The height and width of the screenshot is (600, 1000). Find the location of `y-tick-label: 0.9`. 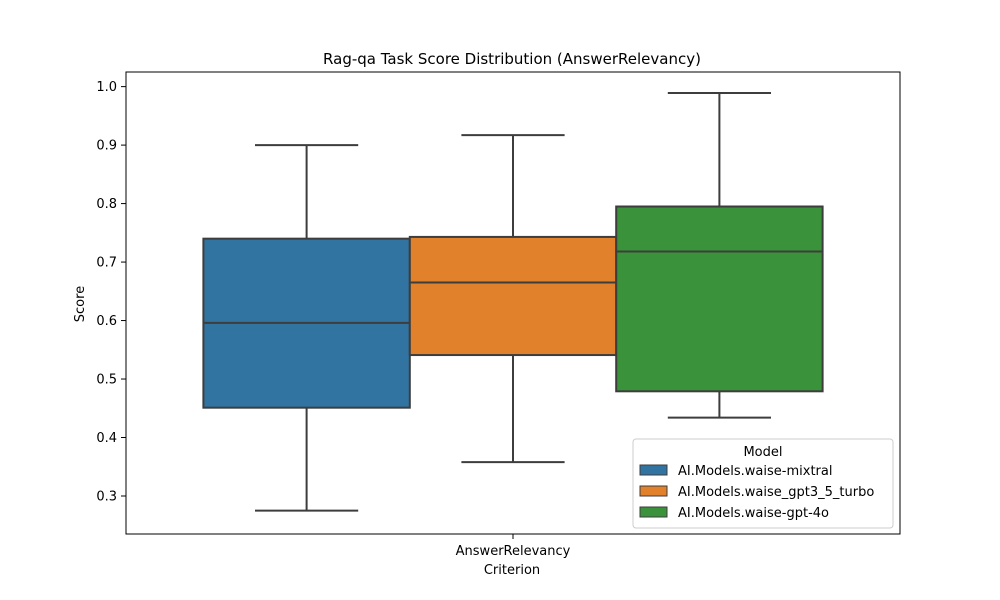

y-tick-label: 0.9 is located at coordinates (106, 146).